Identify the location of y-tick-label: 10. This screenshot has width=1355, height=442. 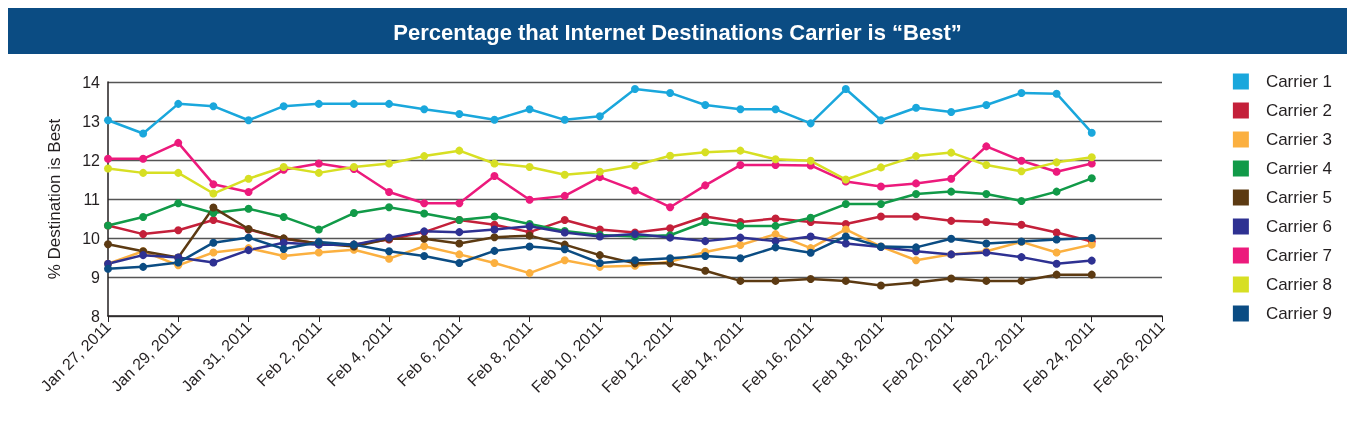
(91, 238).